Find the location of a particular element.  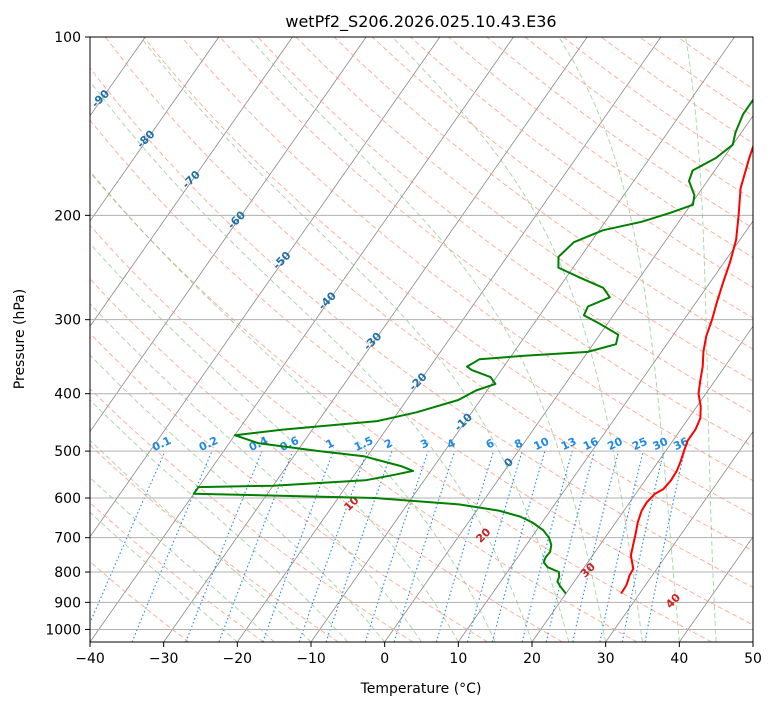

y-tick-label: 400 is located at coordinates (67, 395).